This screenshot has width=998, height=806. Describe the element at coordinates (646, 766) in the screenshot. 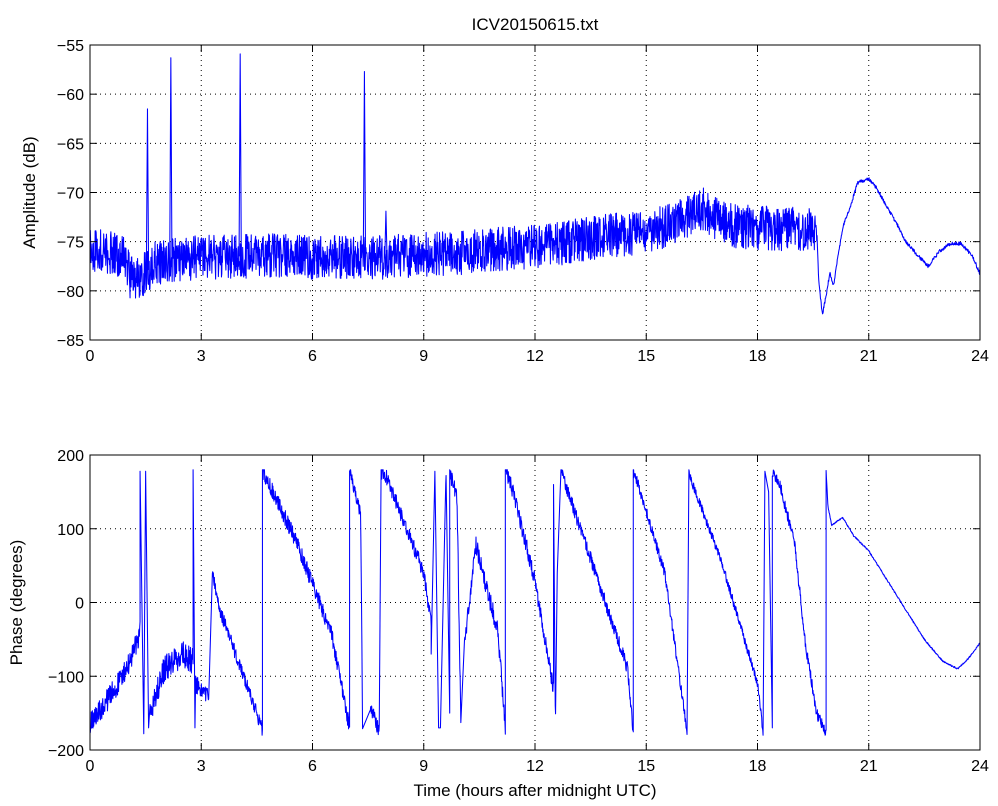

I see `phase-x-tick-label: 15` at that location.